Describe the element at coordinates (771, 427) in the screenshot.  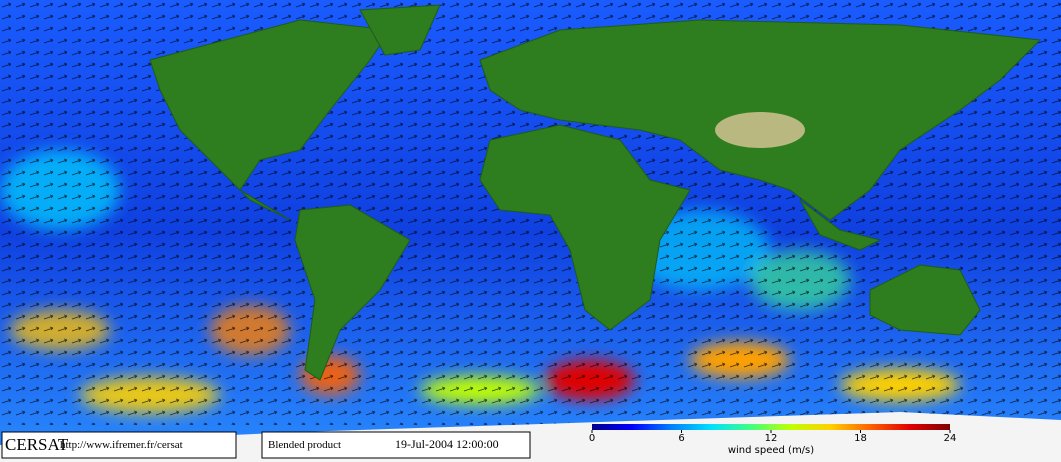
I see `colorbar` at that location.